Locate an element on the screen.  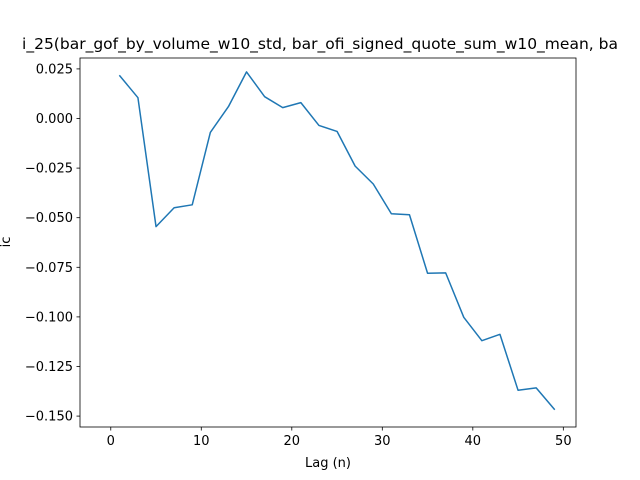
y-tick-label: −0.150 is located at coordinates (49, 417).